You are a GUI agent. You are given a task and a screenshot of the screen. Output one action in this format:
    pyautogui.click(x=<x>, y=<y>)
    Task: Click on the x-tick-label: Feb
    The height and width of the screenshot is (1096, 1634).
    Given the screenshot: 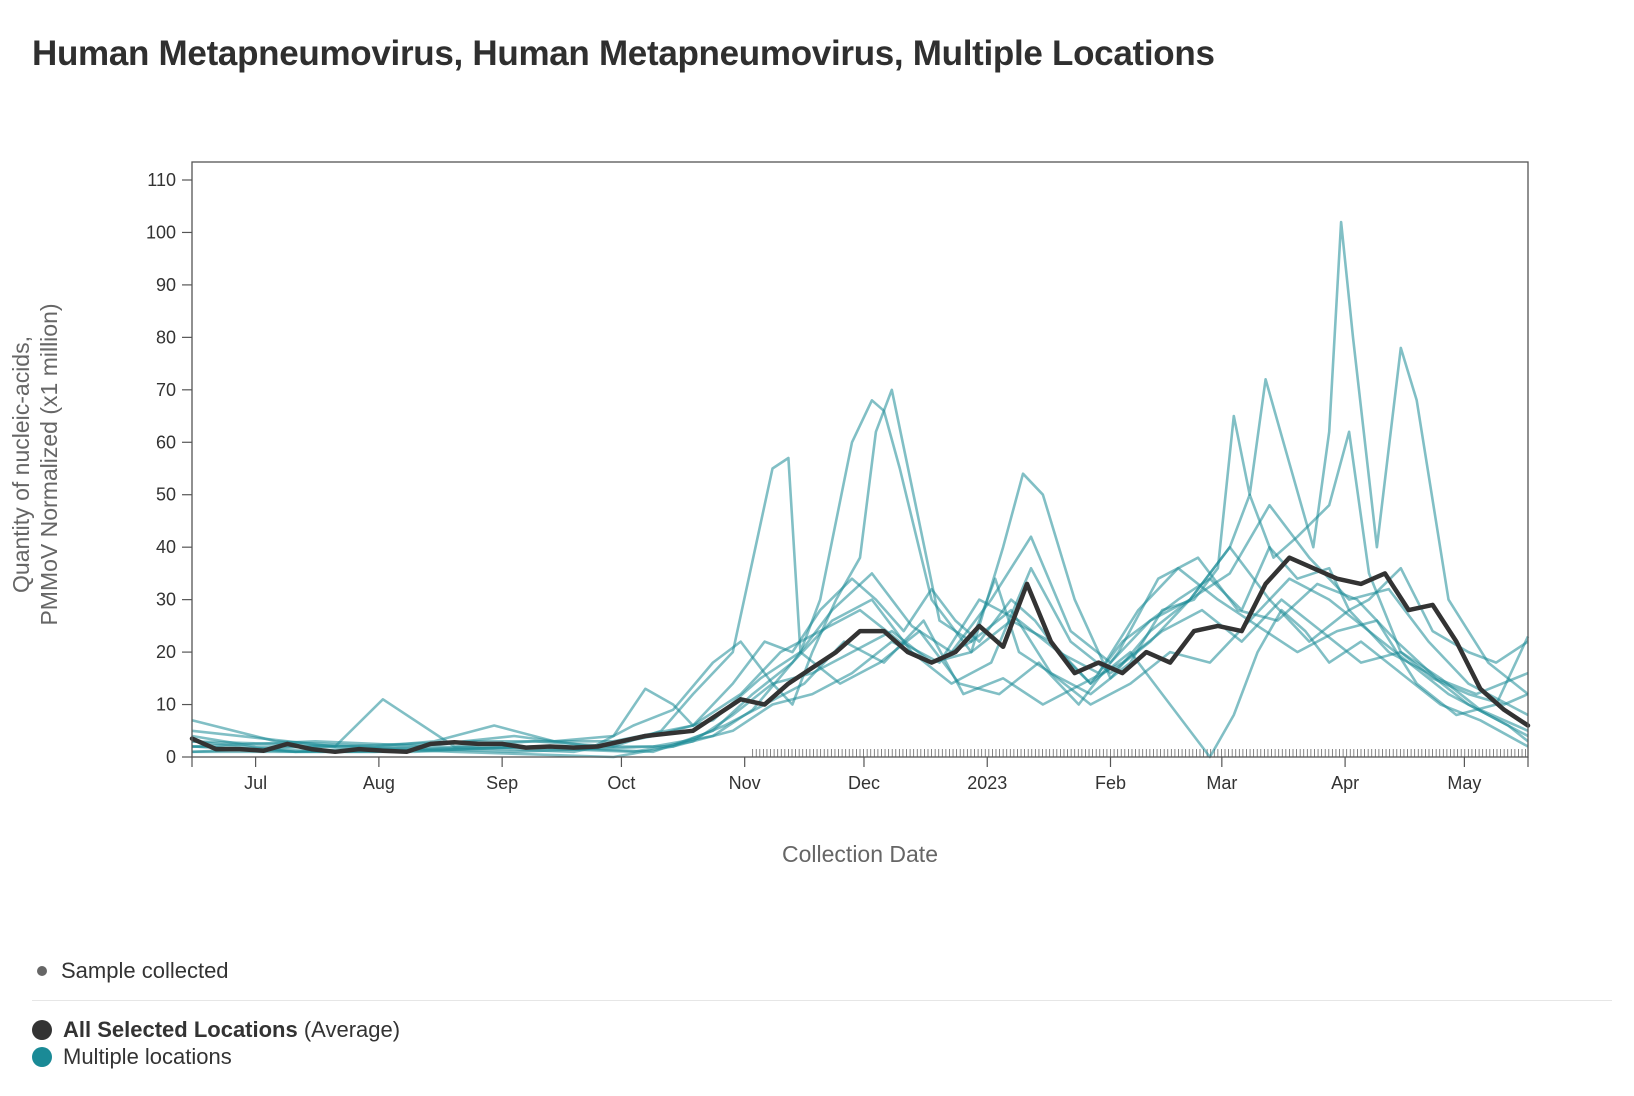 What is the action you would take?
    pyautogui.click(x=1110, y=783)
    